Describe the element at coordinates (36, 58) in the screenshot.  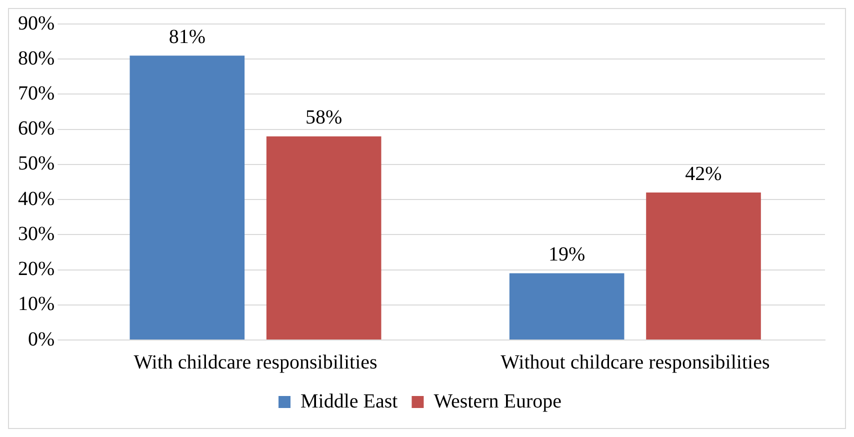
I see `y-tick-label: 80%` at that location.